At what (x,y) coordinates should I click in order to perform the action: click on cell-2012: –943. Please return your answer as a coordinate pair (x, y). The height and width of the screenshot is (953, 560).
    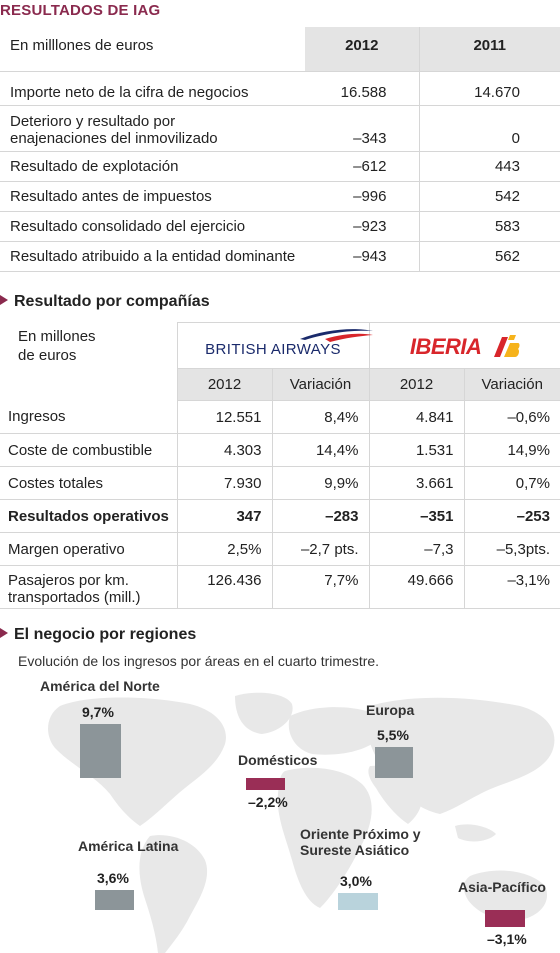
    Looking at the image, I should click on (362, 256).